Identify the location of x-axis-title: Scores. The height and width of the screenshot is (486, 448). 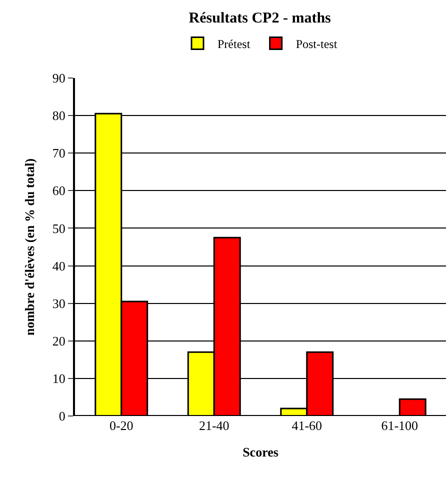
(260, 452).